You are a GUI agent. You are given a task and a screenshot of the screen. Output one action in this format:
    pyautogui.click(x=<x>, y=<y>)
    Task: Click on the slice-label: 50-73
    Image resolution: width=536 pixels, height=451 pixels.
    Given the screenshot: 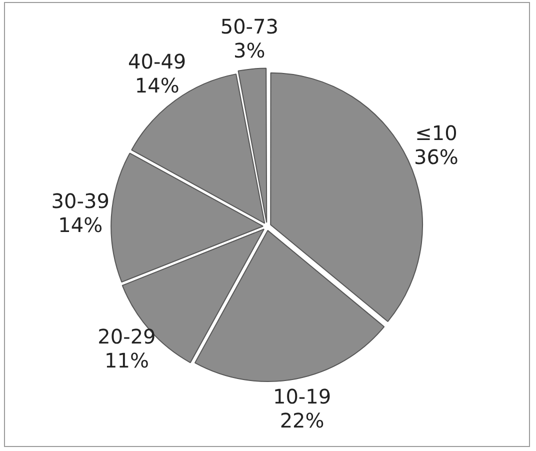 What is the action you would take?
    pyautogui.click(x=249, y=26)
    